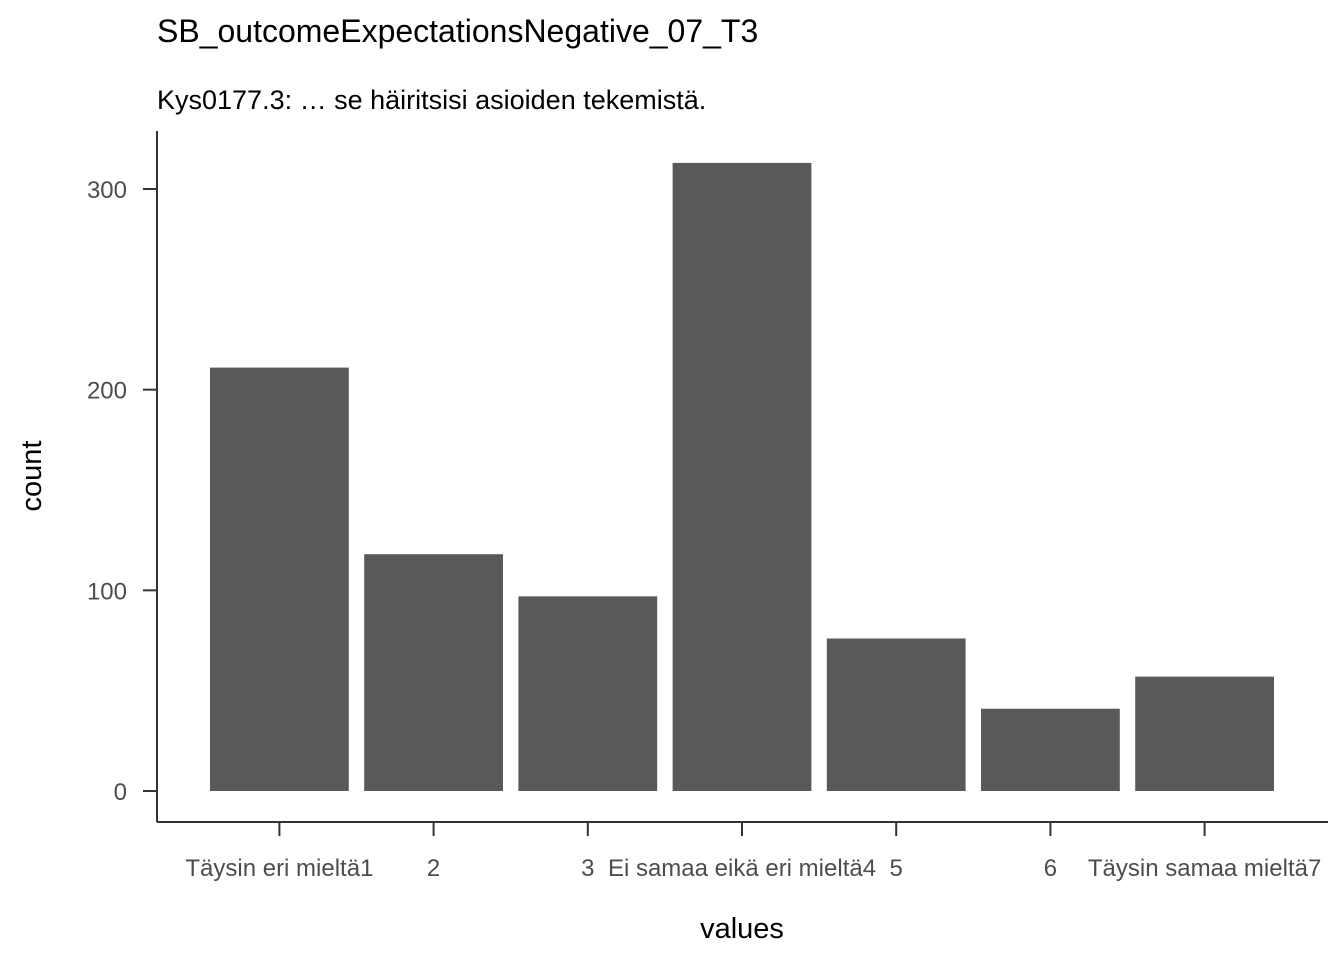 The image size is (1344, 960). What do you see at coordinates (107, 591) in the screenshot?
I see `y-tick-label: 100` at bounding box center [107, 591].